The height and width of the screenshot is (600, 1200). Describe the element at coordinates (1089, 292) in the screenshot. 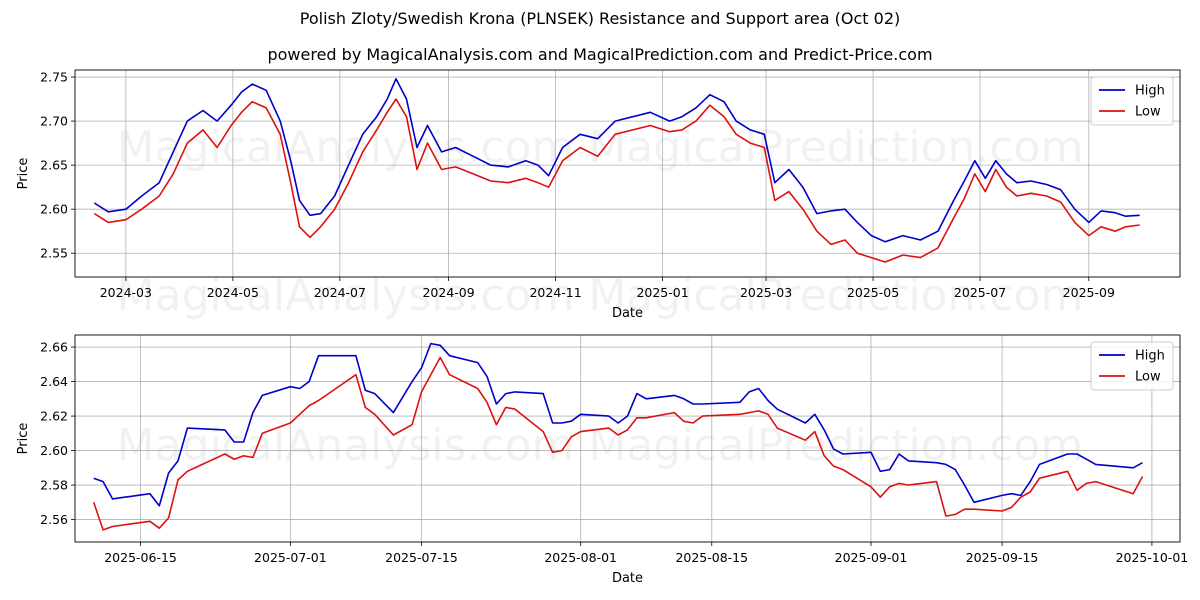

I see `x-tick-label: 2025-09` at that location.